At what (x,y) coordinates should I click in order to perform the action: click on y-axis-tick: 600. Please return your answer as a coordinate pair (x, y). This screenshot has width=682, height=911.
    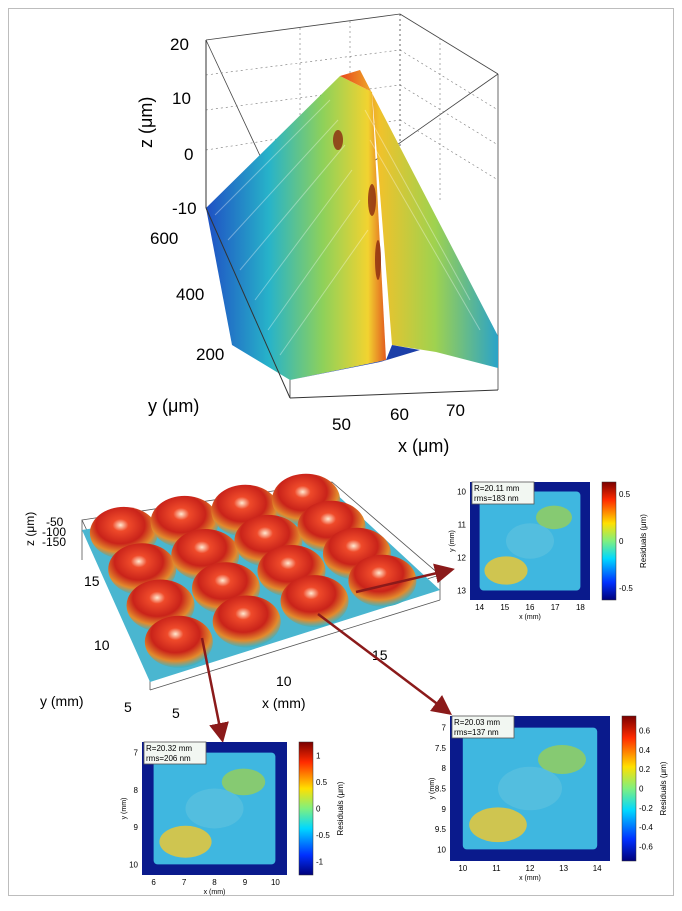
    Looking at the image, I should click on (164, 238).